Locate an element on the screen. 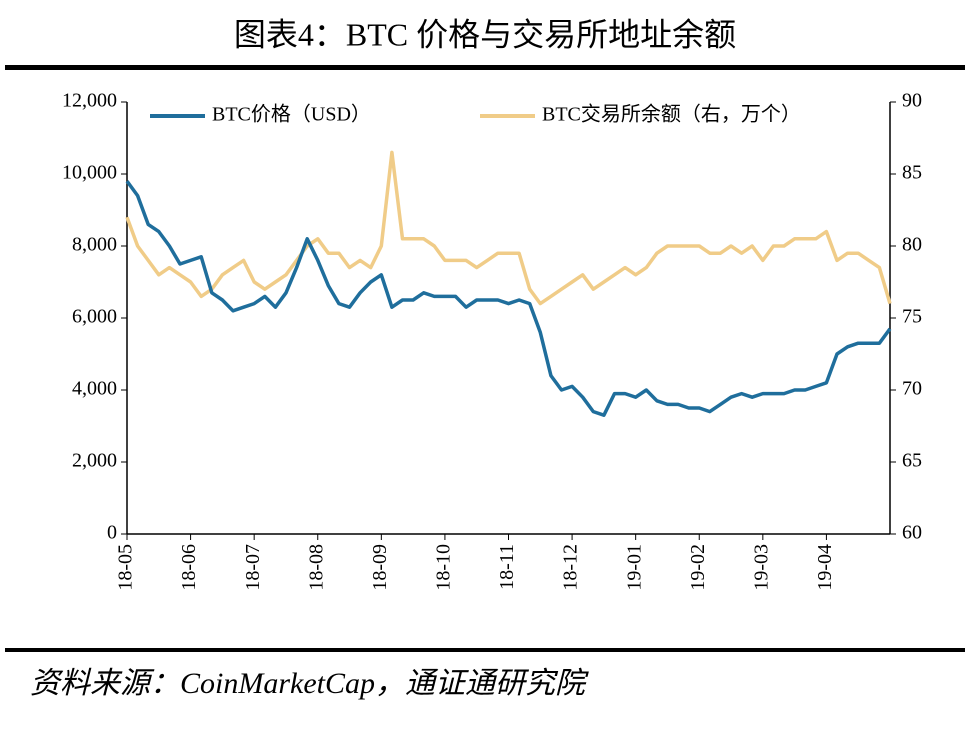  y-tick-label: 6,000 is located at coordinates (94, 317).